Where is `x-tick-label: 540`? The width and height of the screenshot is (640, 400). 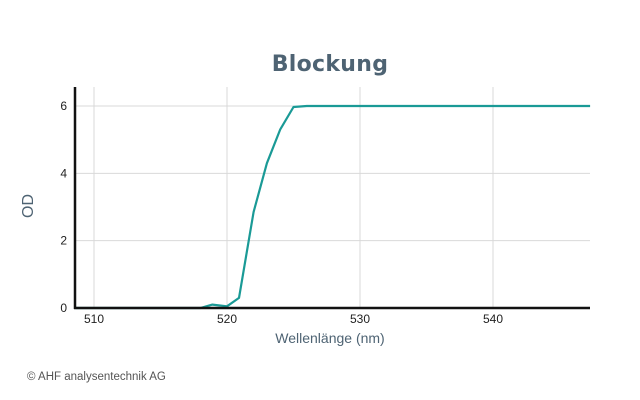 x-tick-label: 540 is located at coordinates (493, 319).